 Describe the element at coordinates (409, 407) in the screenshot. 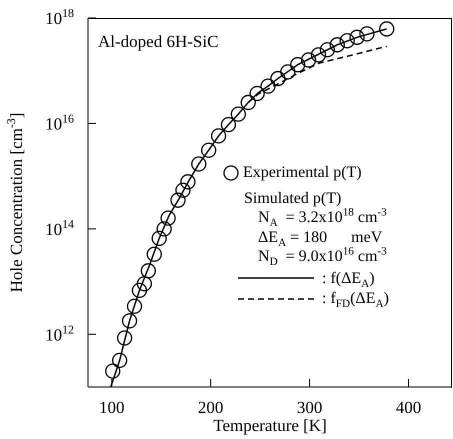

I see `x-tick-label: 400` at that location.